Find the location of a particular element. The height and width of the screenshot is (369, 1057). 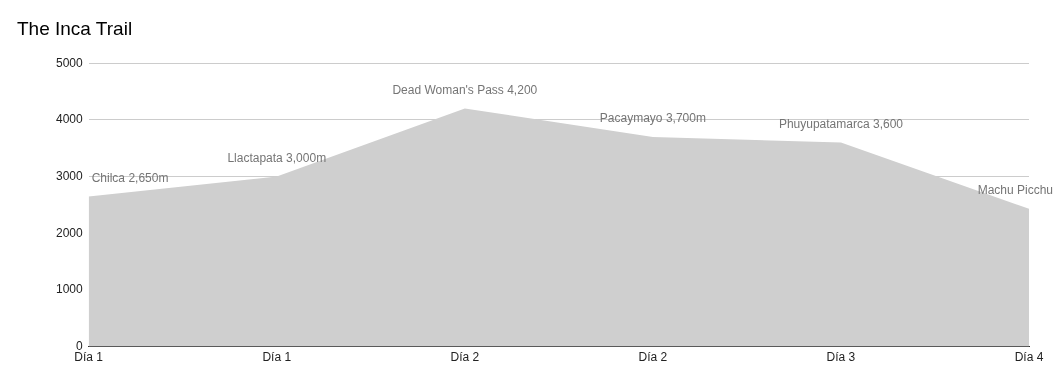

data-label: Dead Woman's Pass 4,200 is located at coordinates (465, 89).